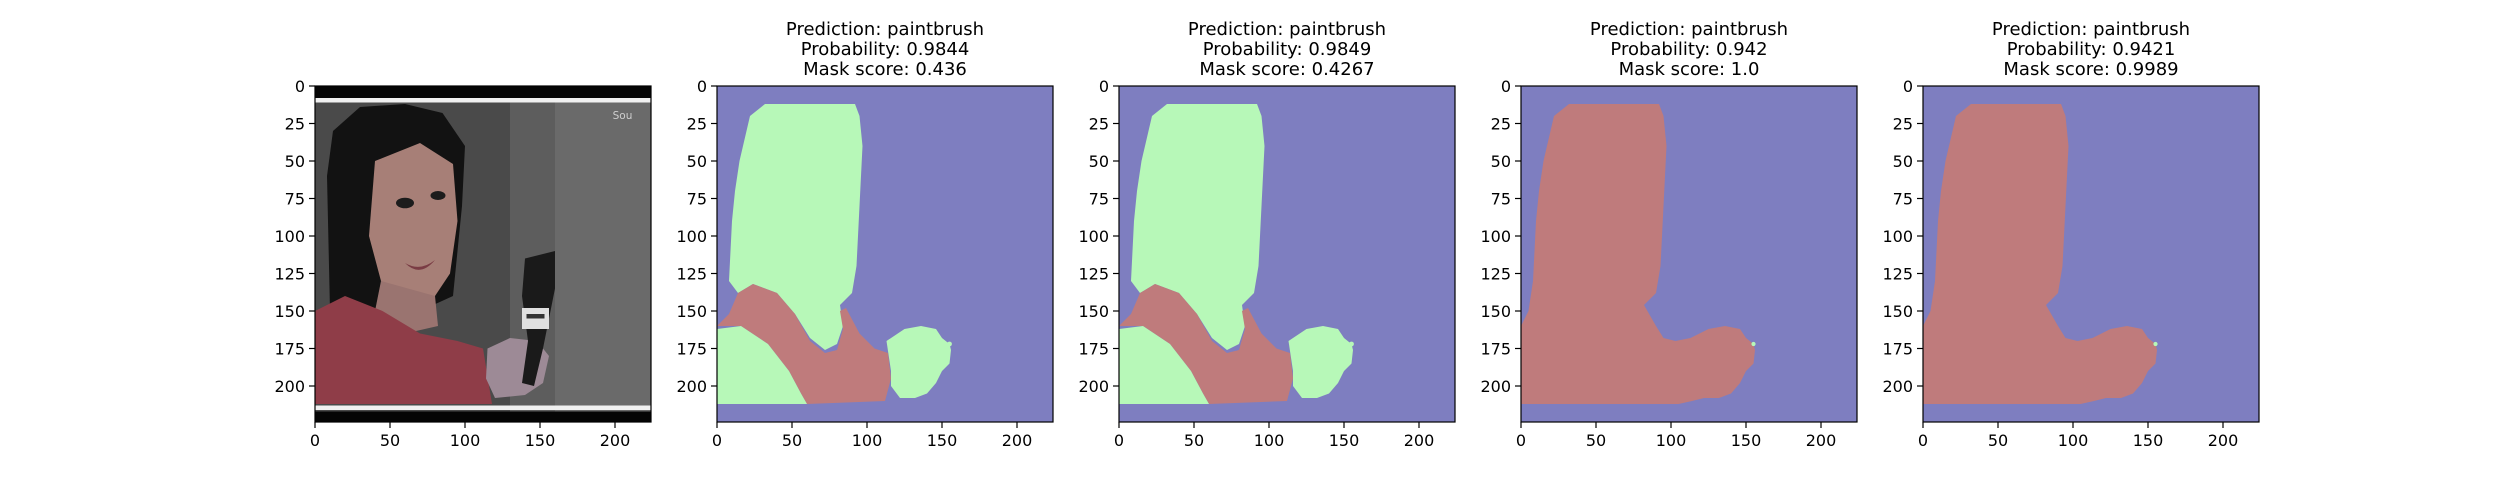 The image size is (2500, 500). I want to click on input-image-panel: Sou 0 50 100 150 200 0 25 50 75 100 125 150 175 200, so click(463, 263).